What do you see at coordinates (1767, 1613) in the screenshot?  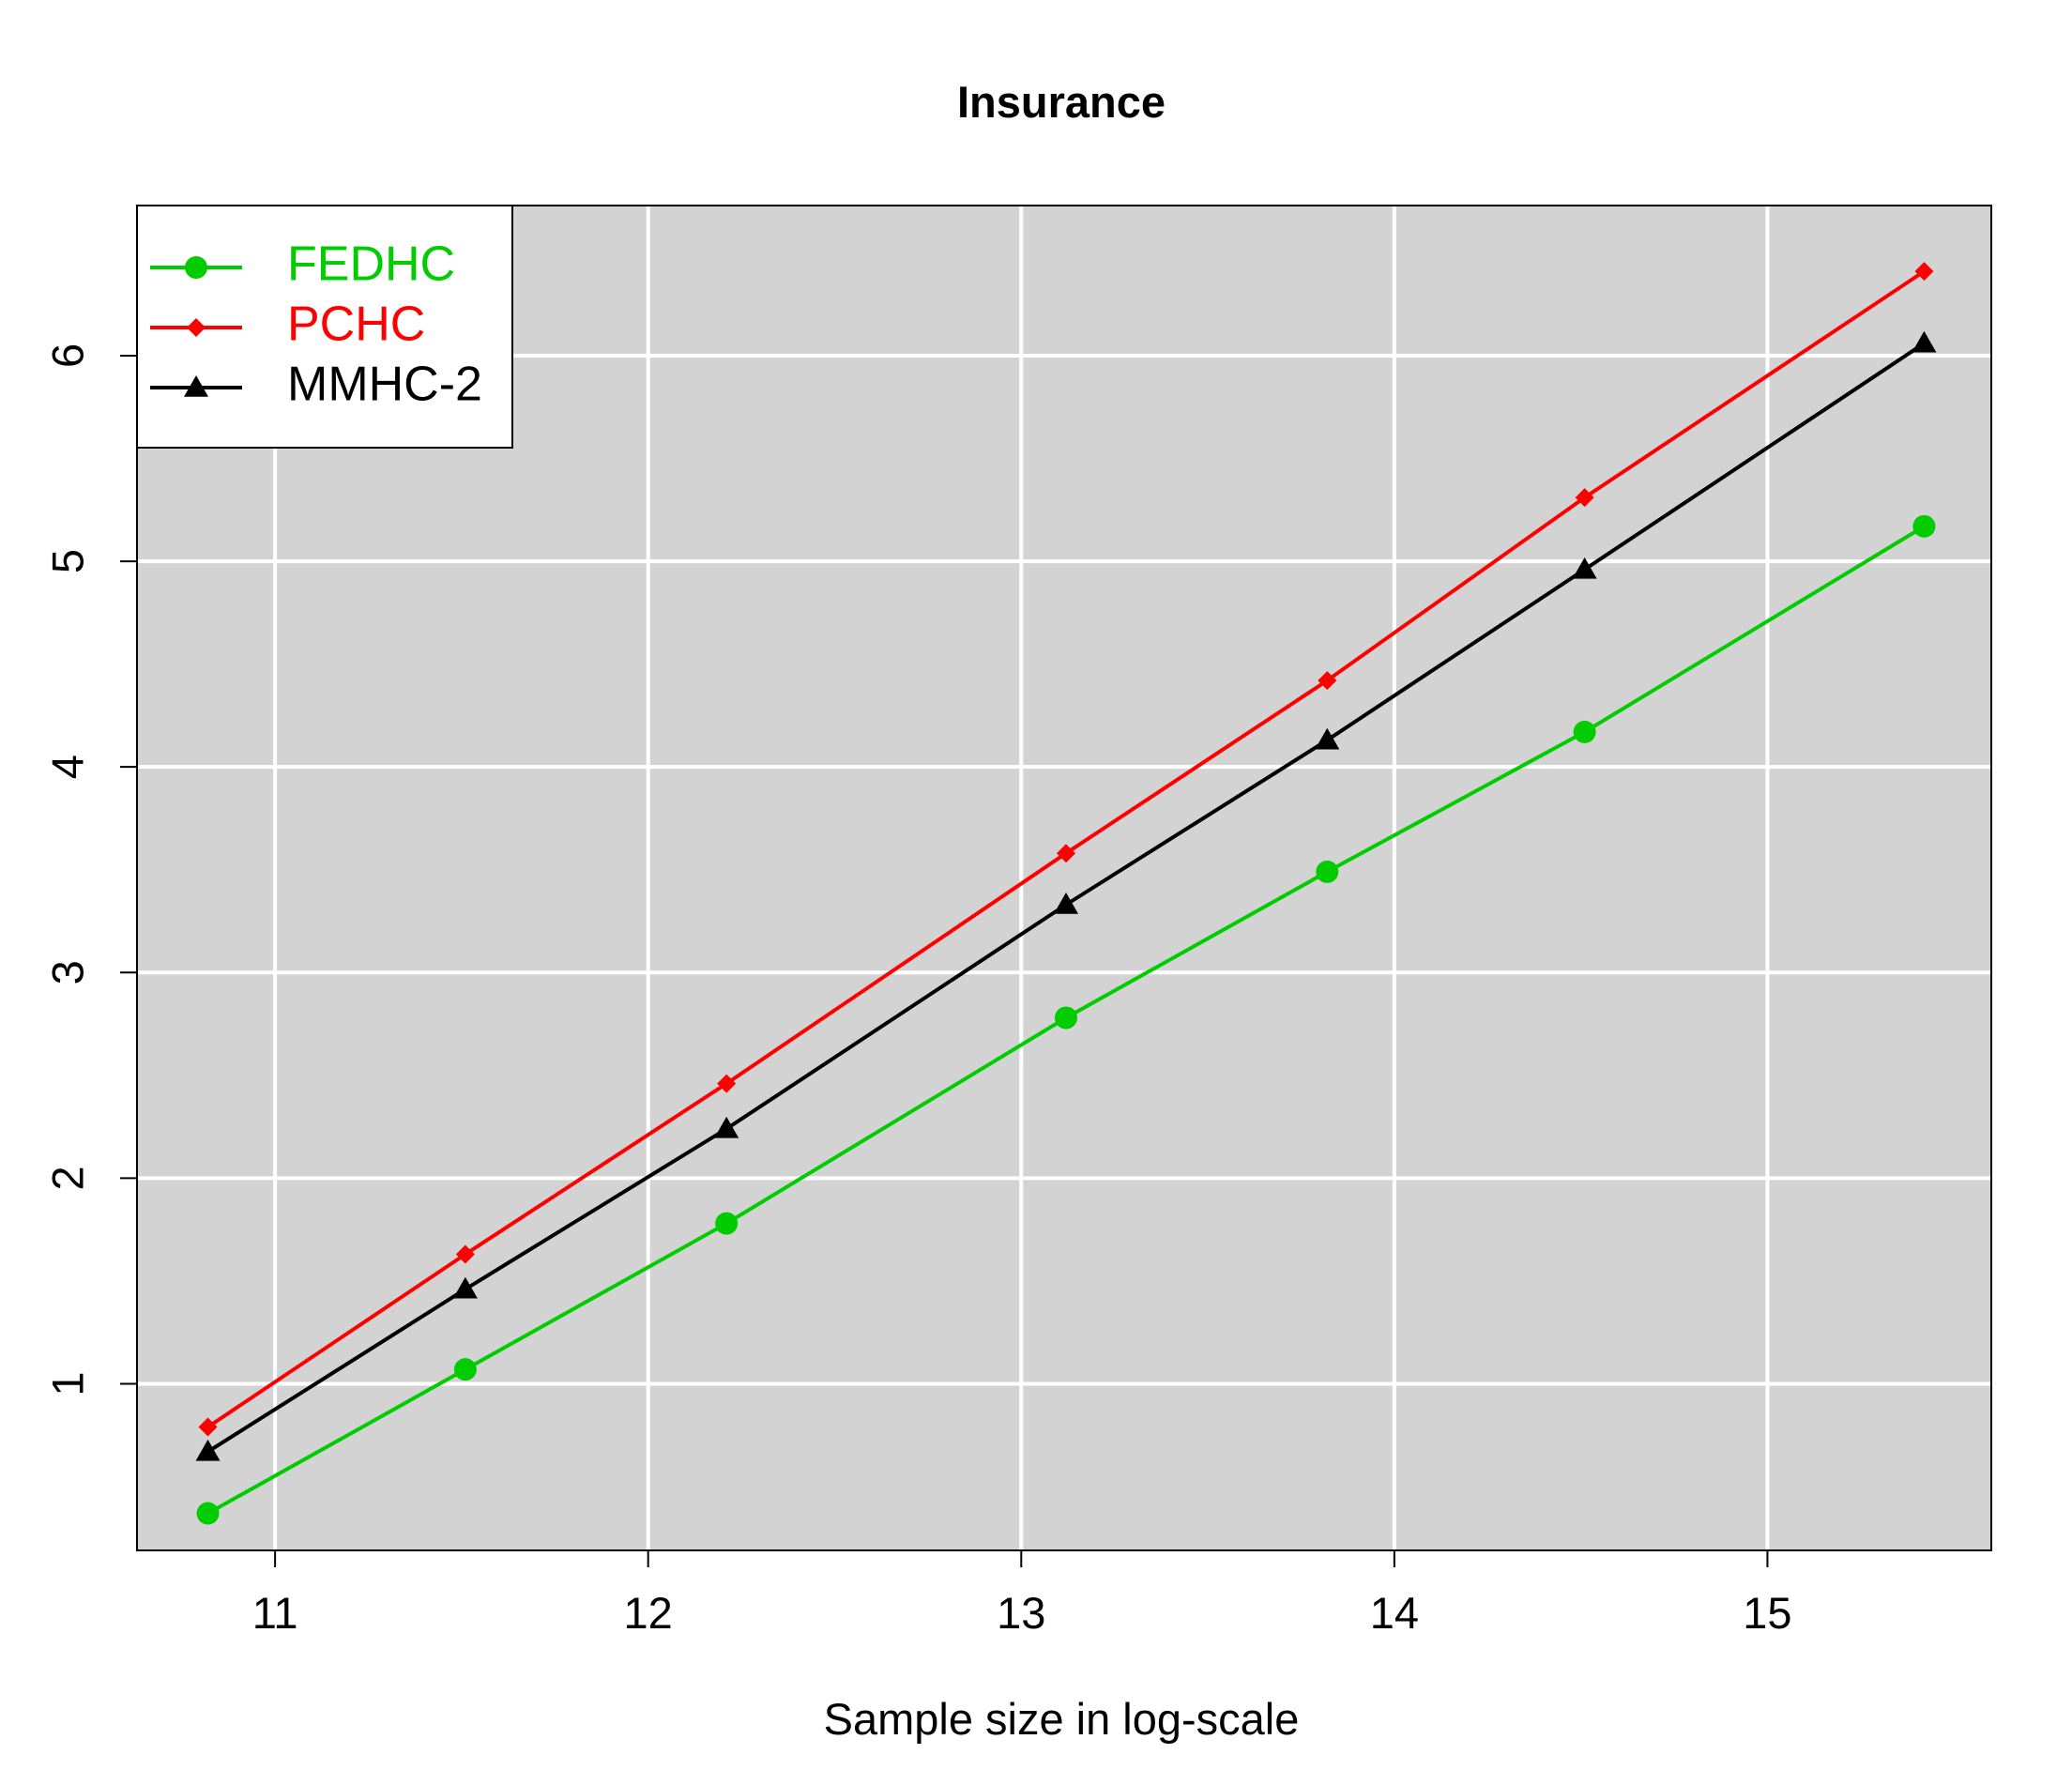 I see `x-tick-label: 15` at bounding box center [1767, 1613].